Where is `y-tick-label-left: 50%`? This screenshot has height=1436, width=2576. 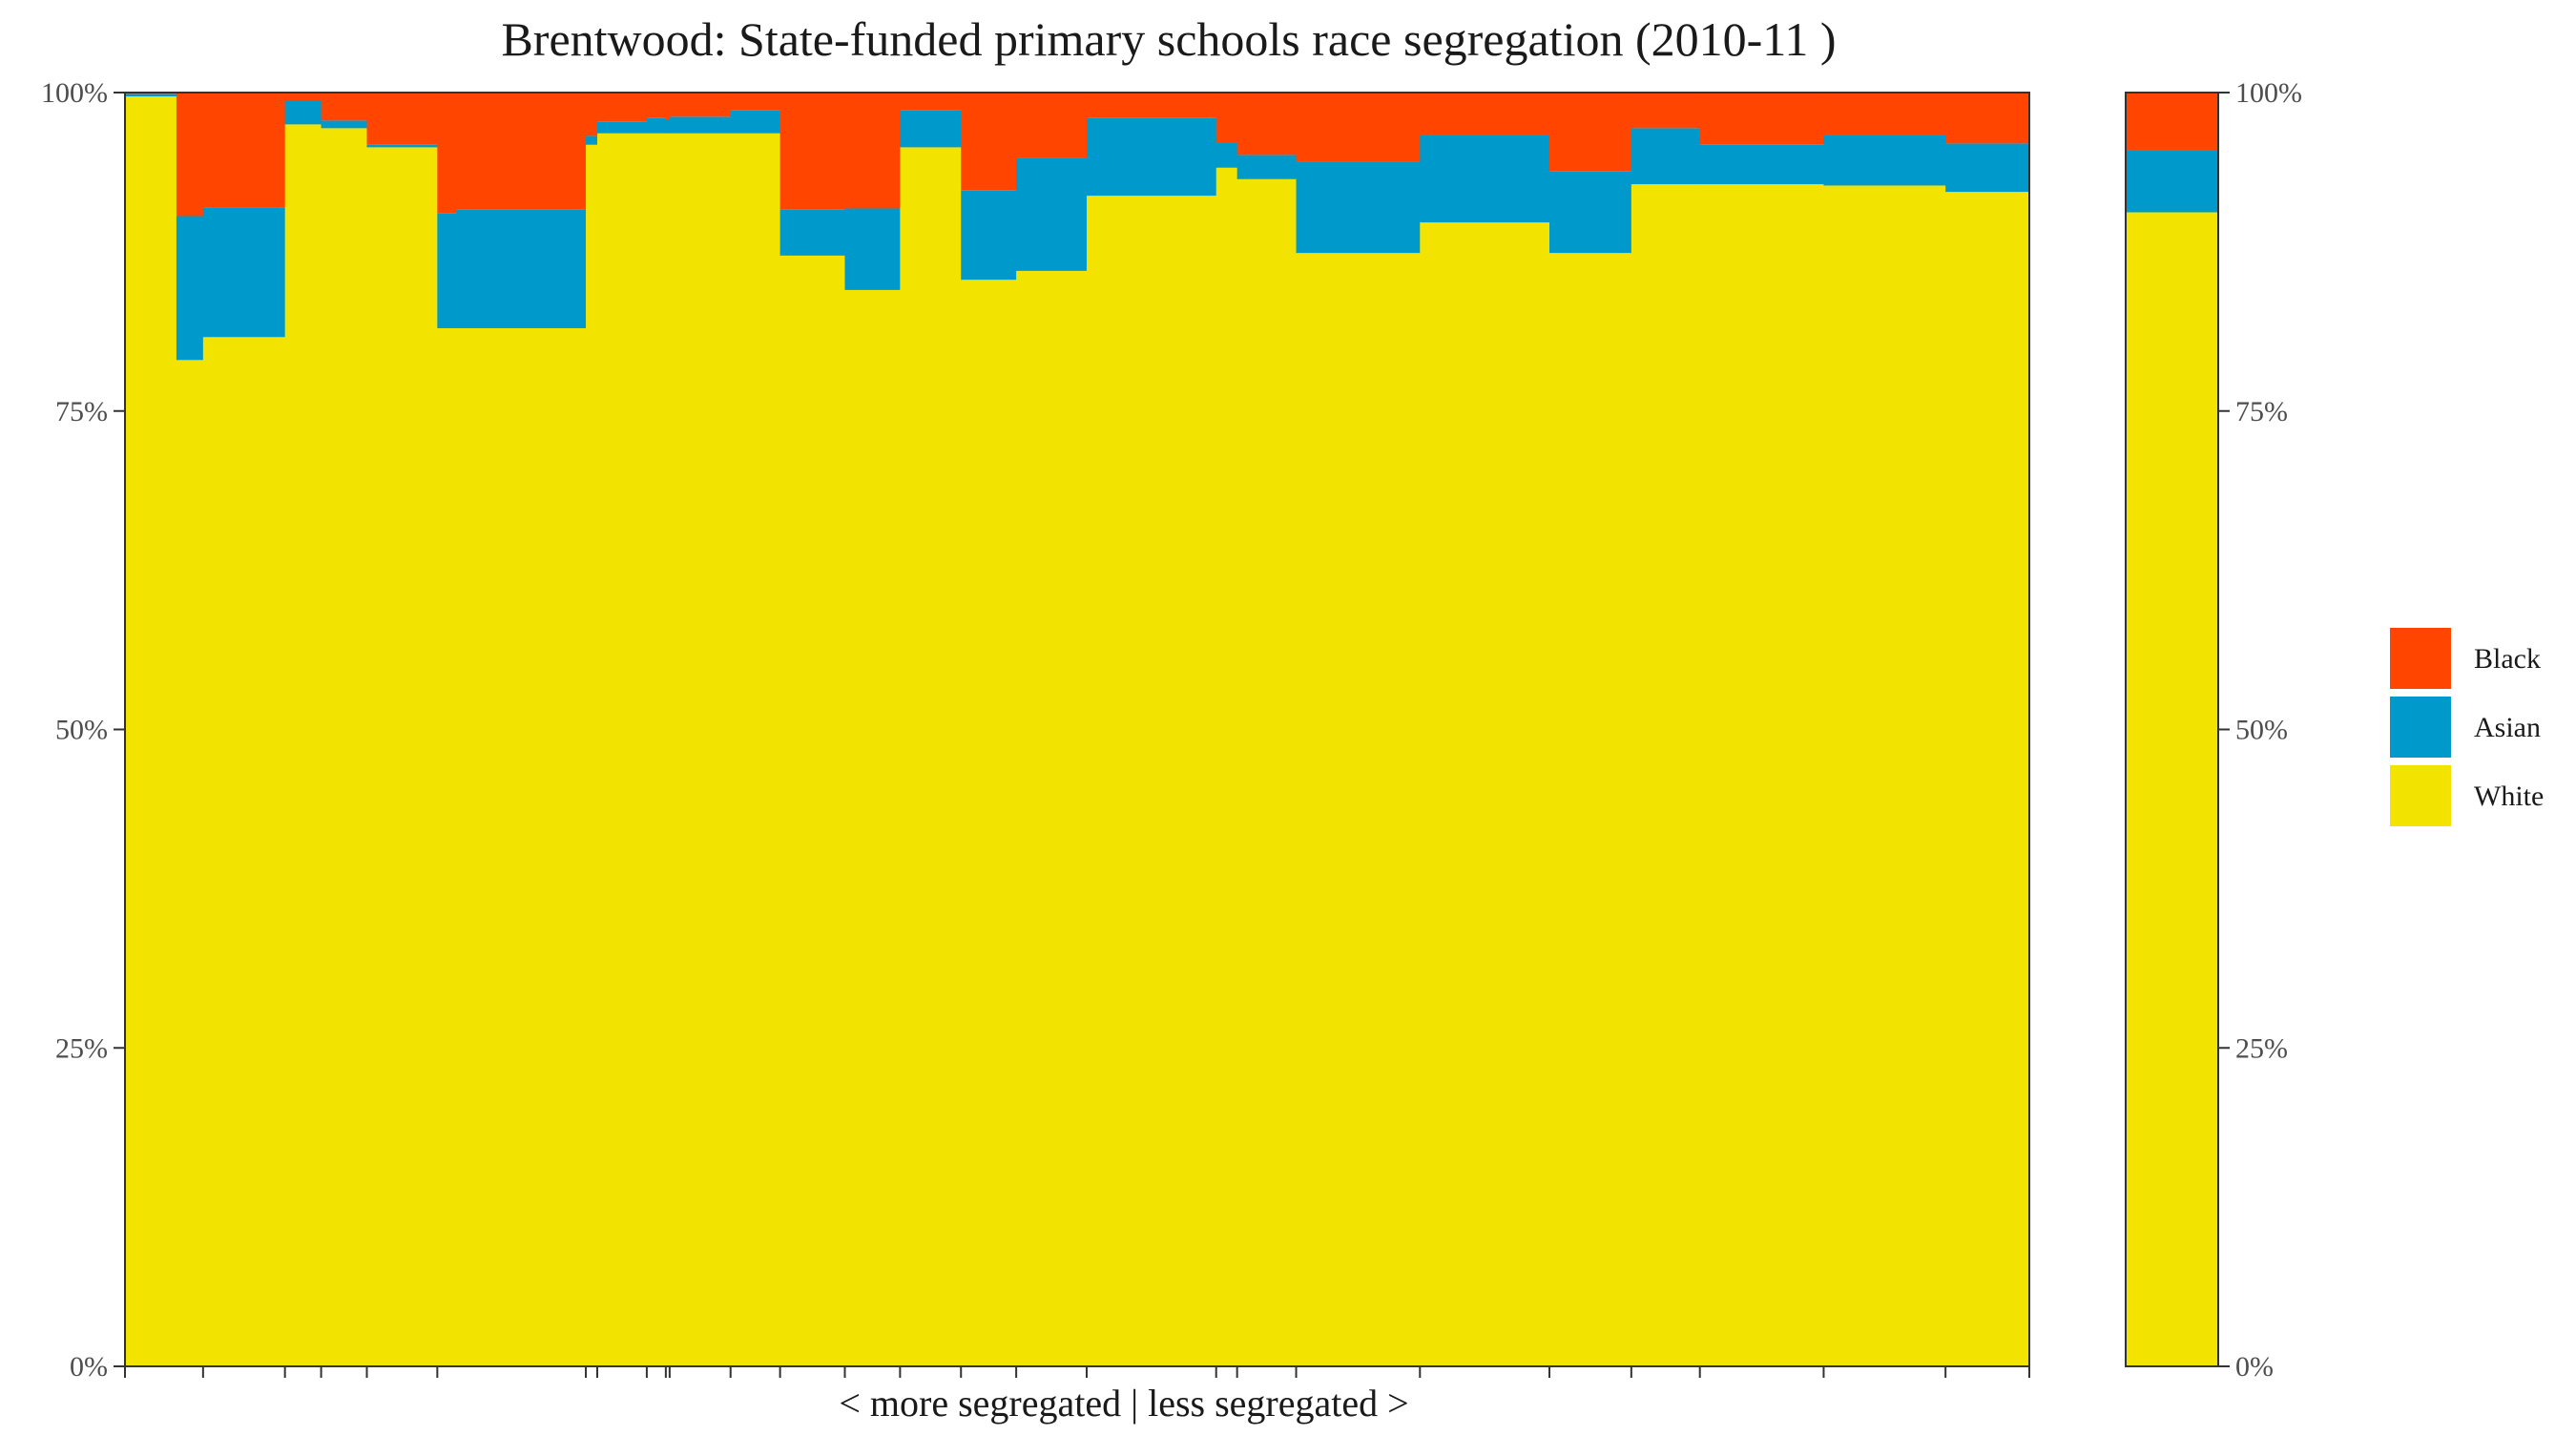 y-tick-label-left: 50% is located at coordinates (81, 730).